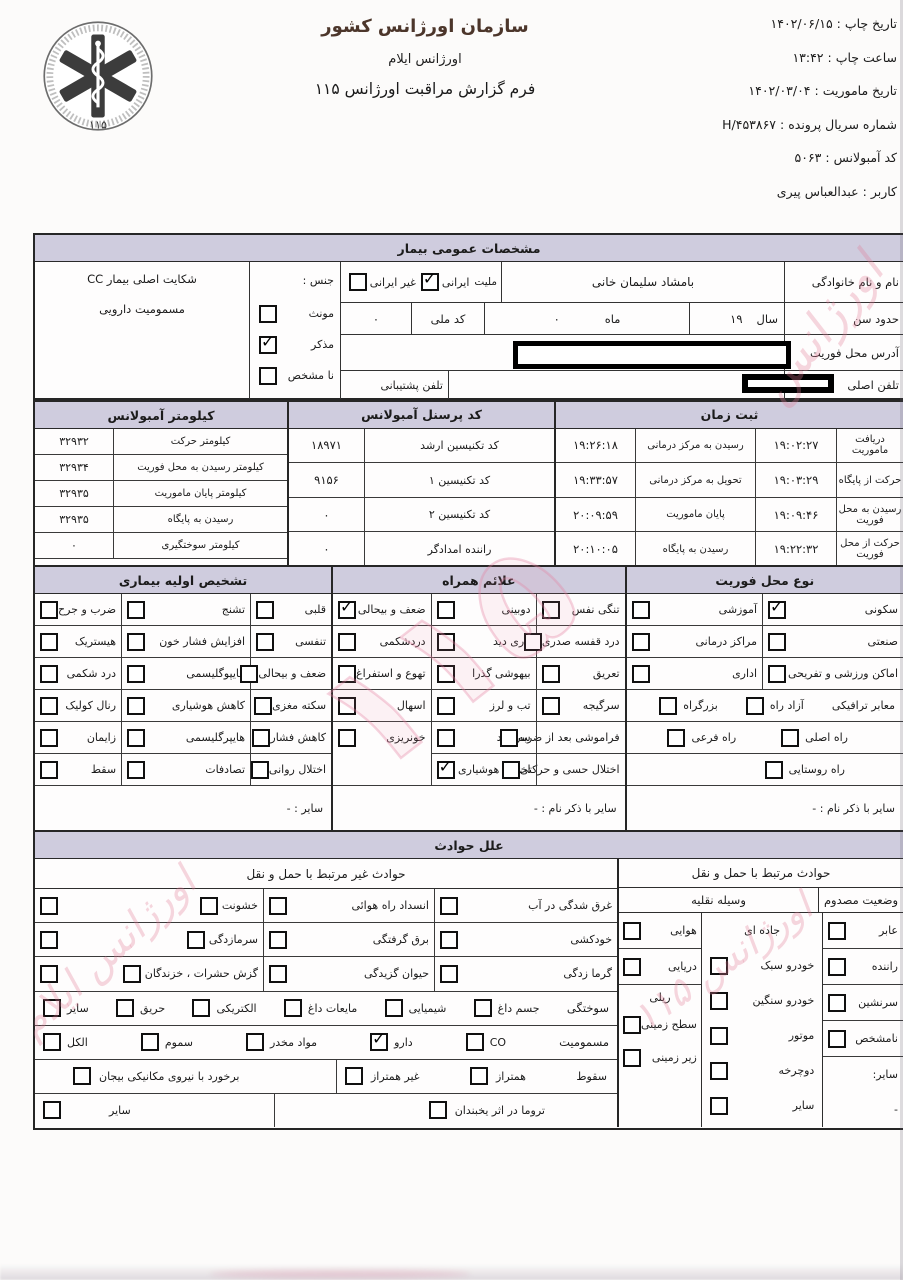 The width and height of the screenshot is (903, 1280). What do you see at coordinates (278, 939) in the screenshot?
I see `electrocution-checkbox` at bounding box center [278, 939].